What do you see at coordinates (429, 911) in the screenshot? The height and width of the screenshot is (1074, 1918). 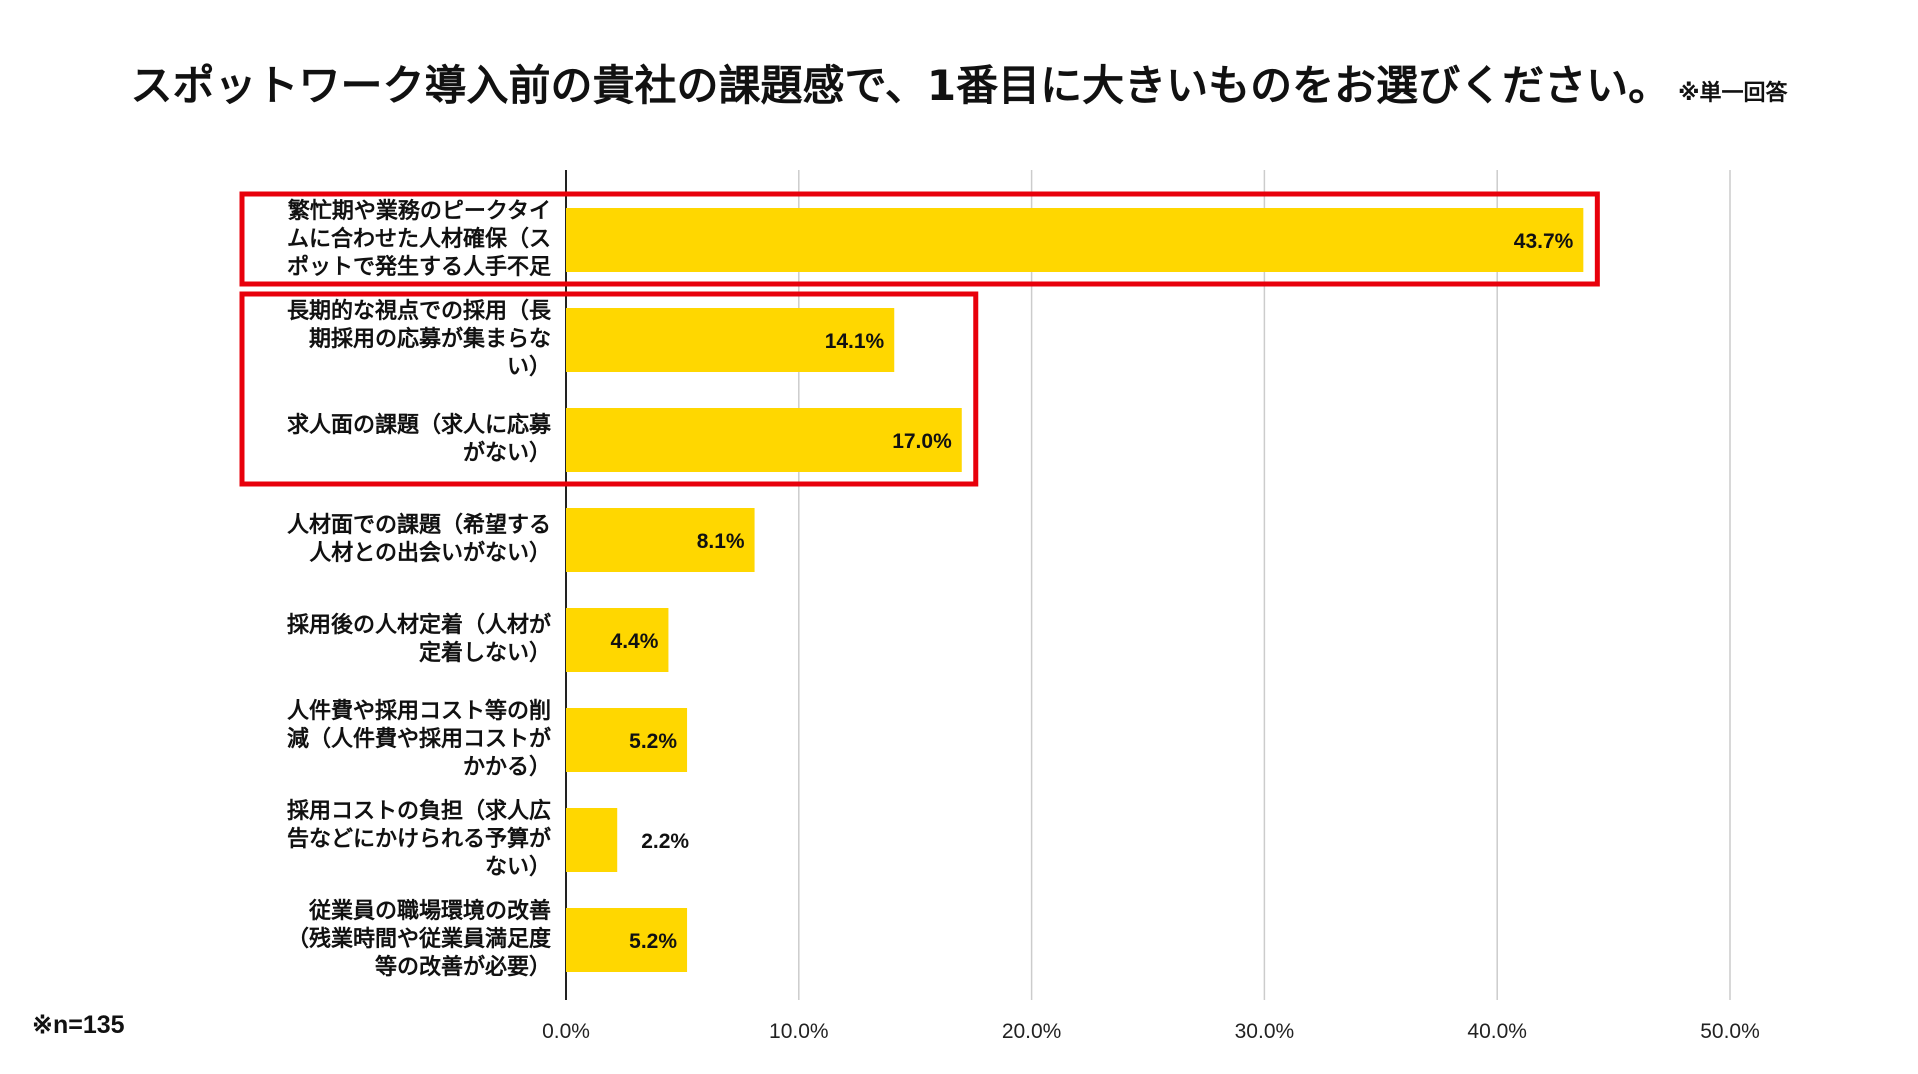 I see `category-label-line: 従業員の職場環境の改善` at bounding box center [429, 911].